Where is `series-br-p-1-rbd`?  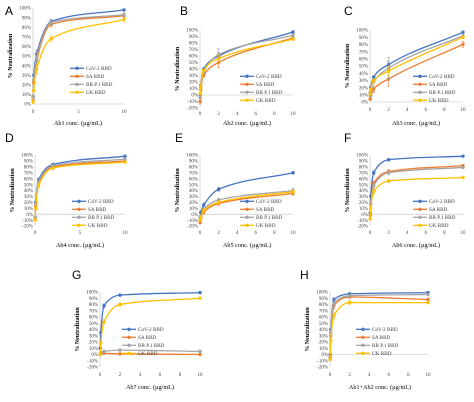 series-br-p-1-rbd is located at coordinates (416, 66).